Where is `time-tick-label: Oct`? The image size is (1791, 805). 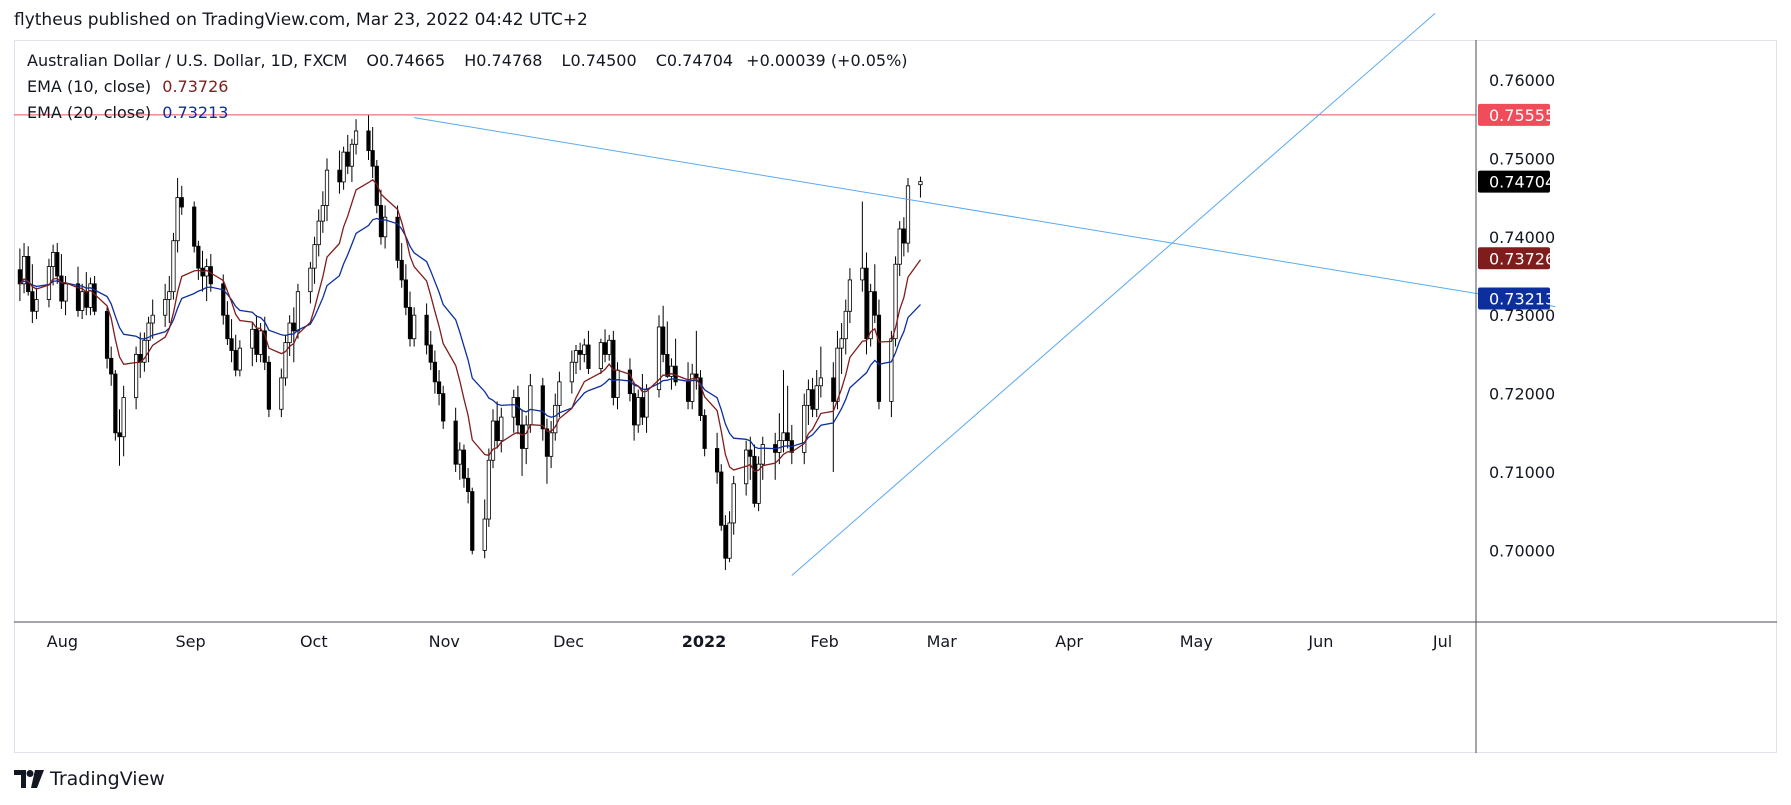
time-tick-label: Oct is located at coordinates (314, 641).